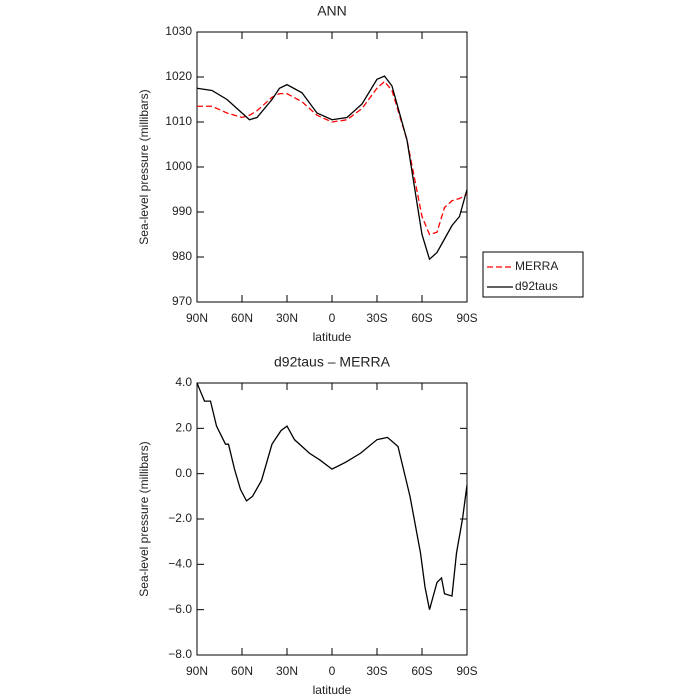  I want to click on y-tick-label: −2.0, so click(180, 518).